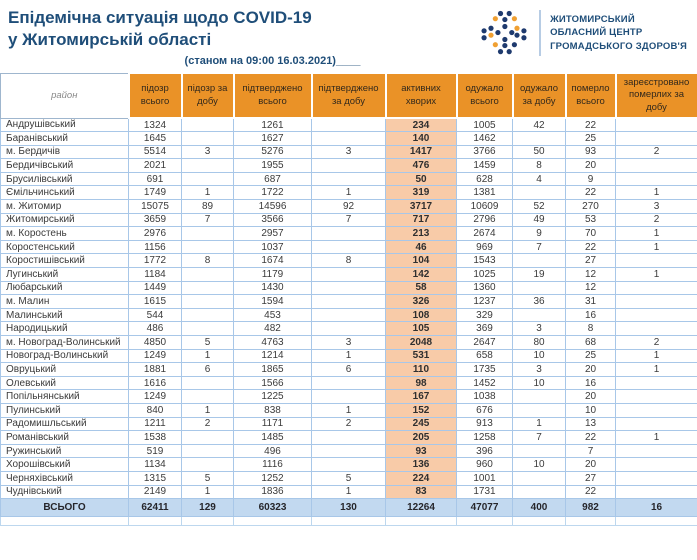  I want to click on value-cell: 1543, so click(484, 261).